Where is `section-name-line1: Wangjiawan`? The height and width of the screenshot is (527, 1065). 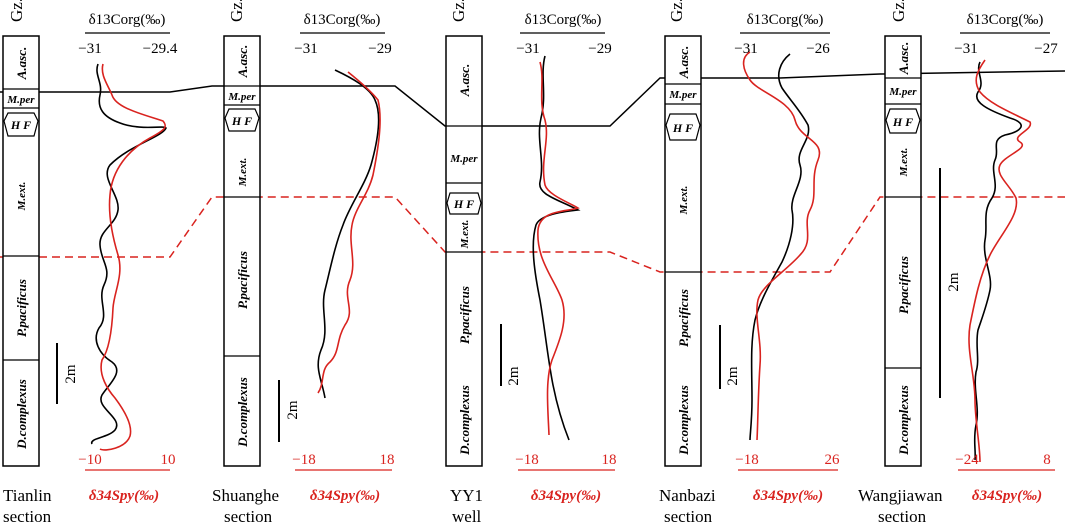
section-name-line1: Wangjiawan is located at coordinates (900, 495).